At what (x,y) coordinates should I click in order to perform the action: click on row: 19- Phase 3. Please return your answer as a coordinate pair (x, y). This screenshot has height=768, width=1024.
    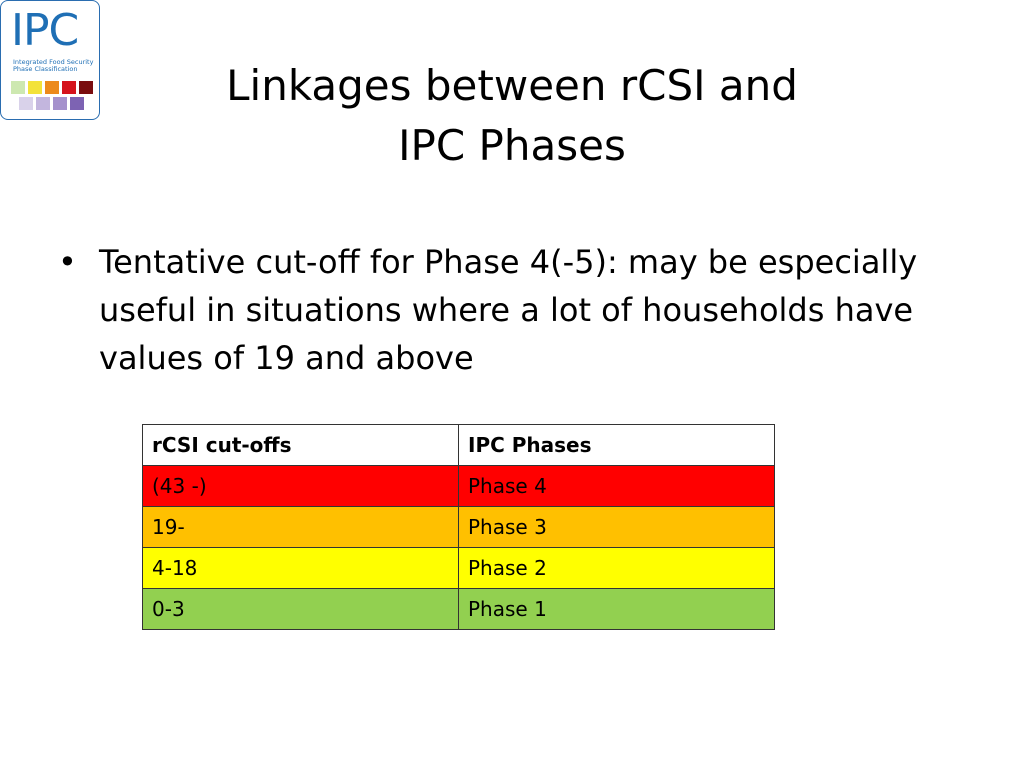
    Looking at the image, I should click on (458, 527).